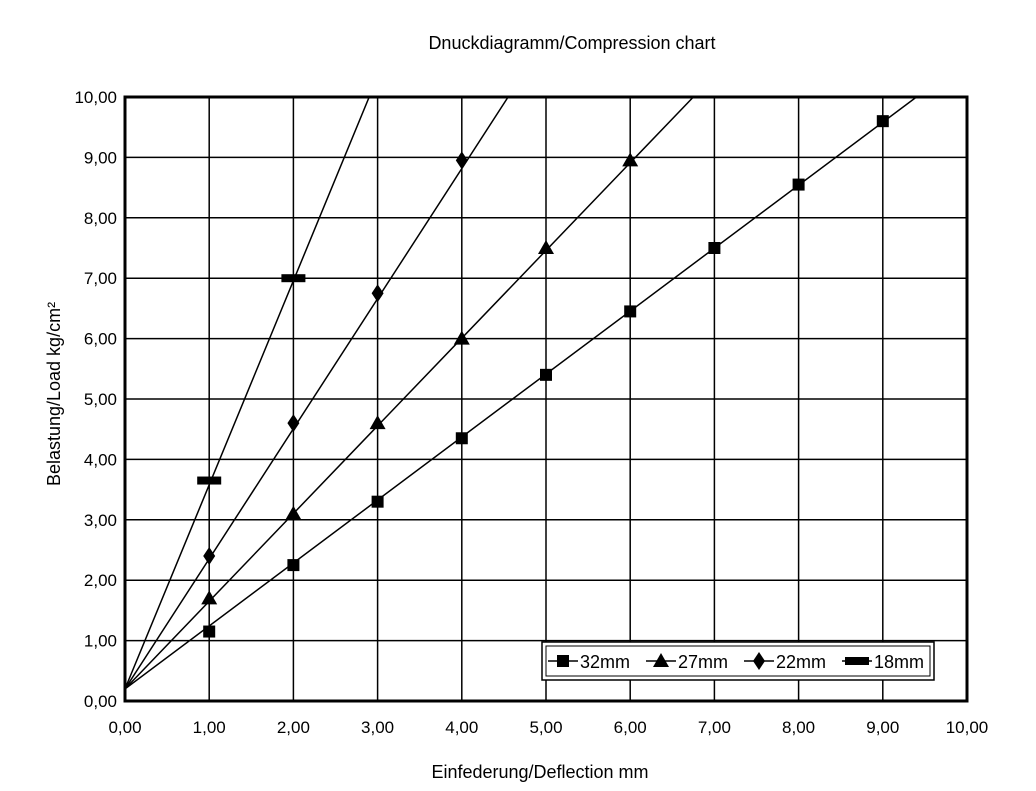 This screenshot has height=791, width=1036. What do you see at coordinates (703, 662) in the screenshot?
I see `legend-label-27mm: 27mm` at bounding box center [703, 662].